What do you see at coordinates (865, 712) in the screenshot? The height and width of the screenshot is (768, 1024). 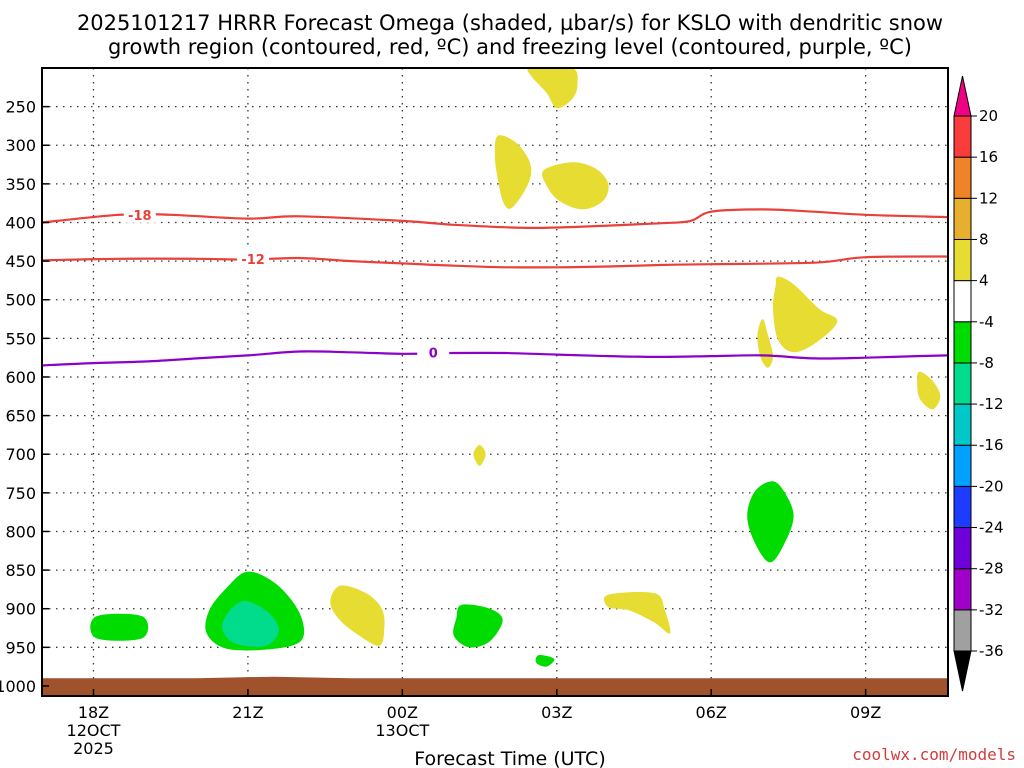 I see `x-tick-label: 09Z` at bounding box center [865, 712].